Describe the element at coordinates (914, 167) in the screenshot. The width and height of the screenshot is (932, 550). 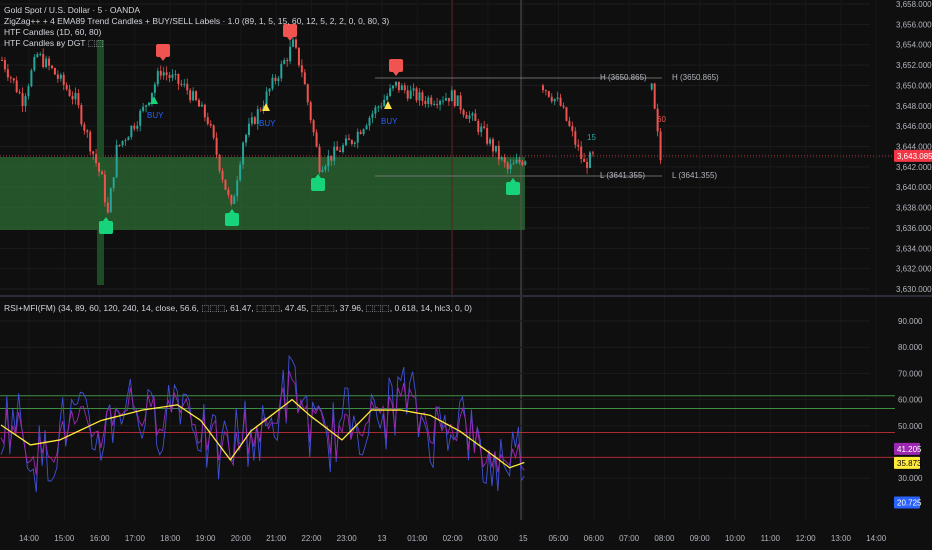
I see `price-tick: 3,642.000` at that location.